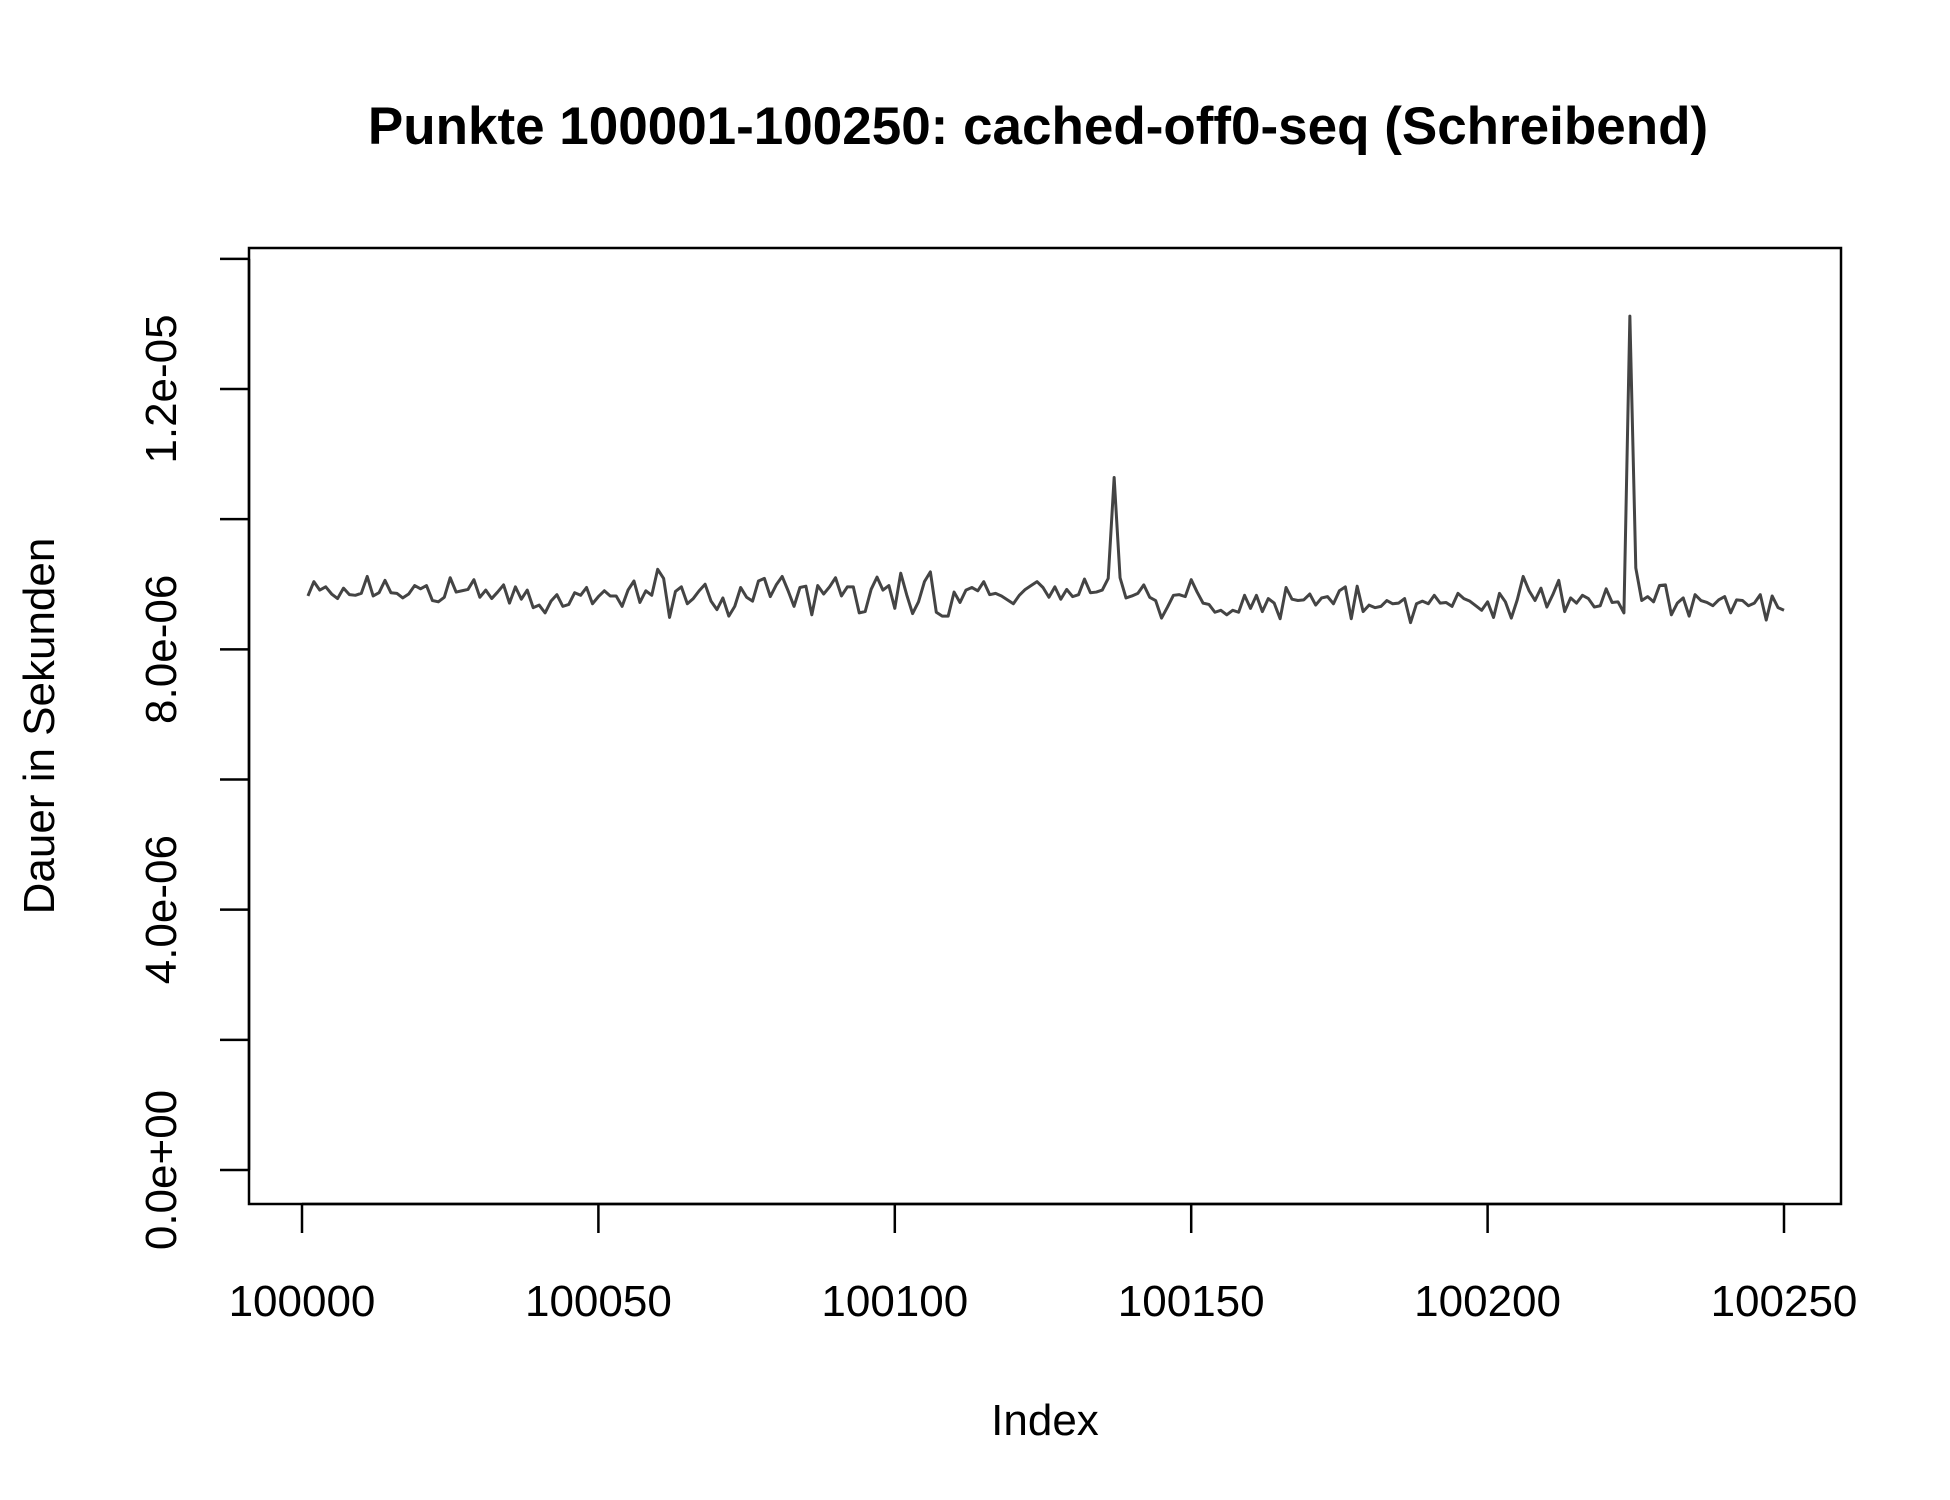 The height and width of the screenshot is (1500, 1950). I want to click on y-tick-label: 4.0e-06, so click(161, 909).